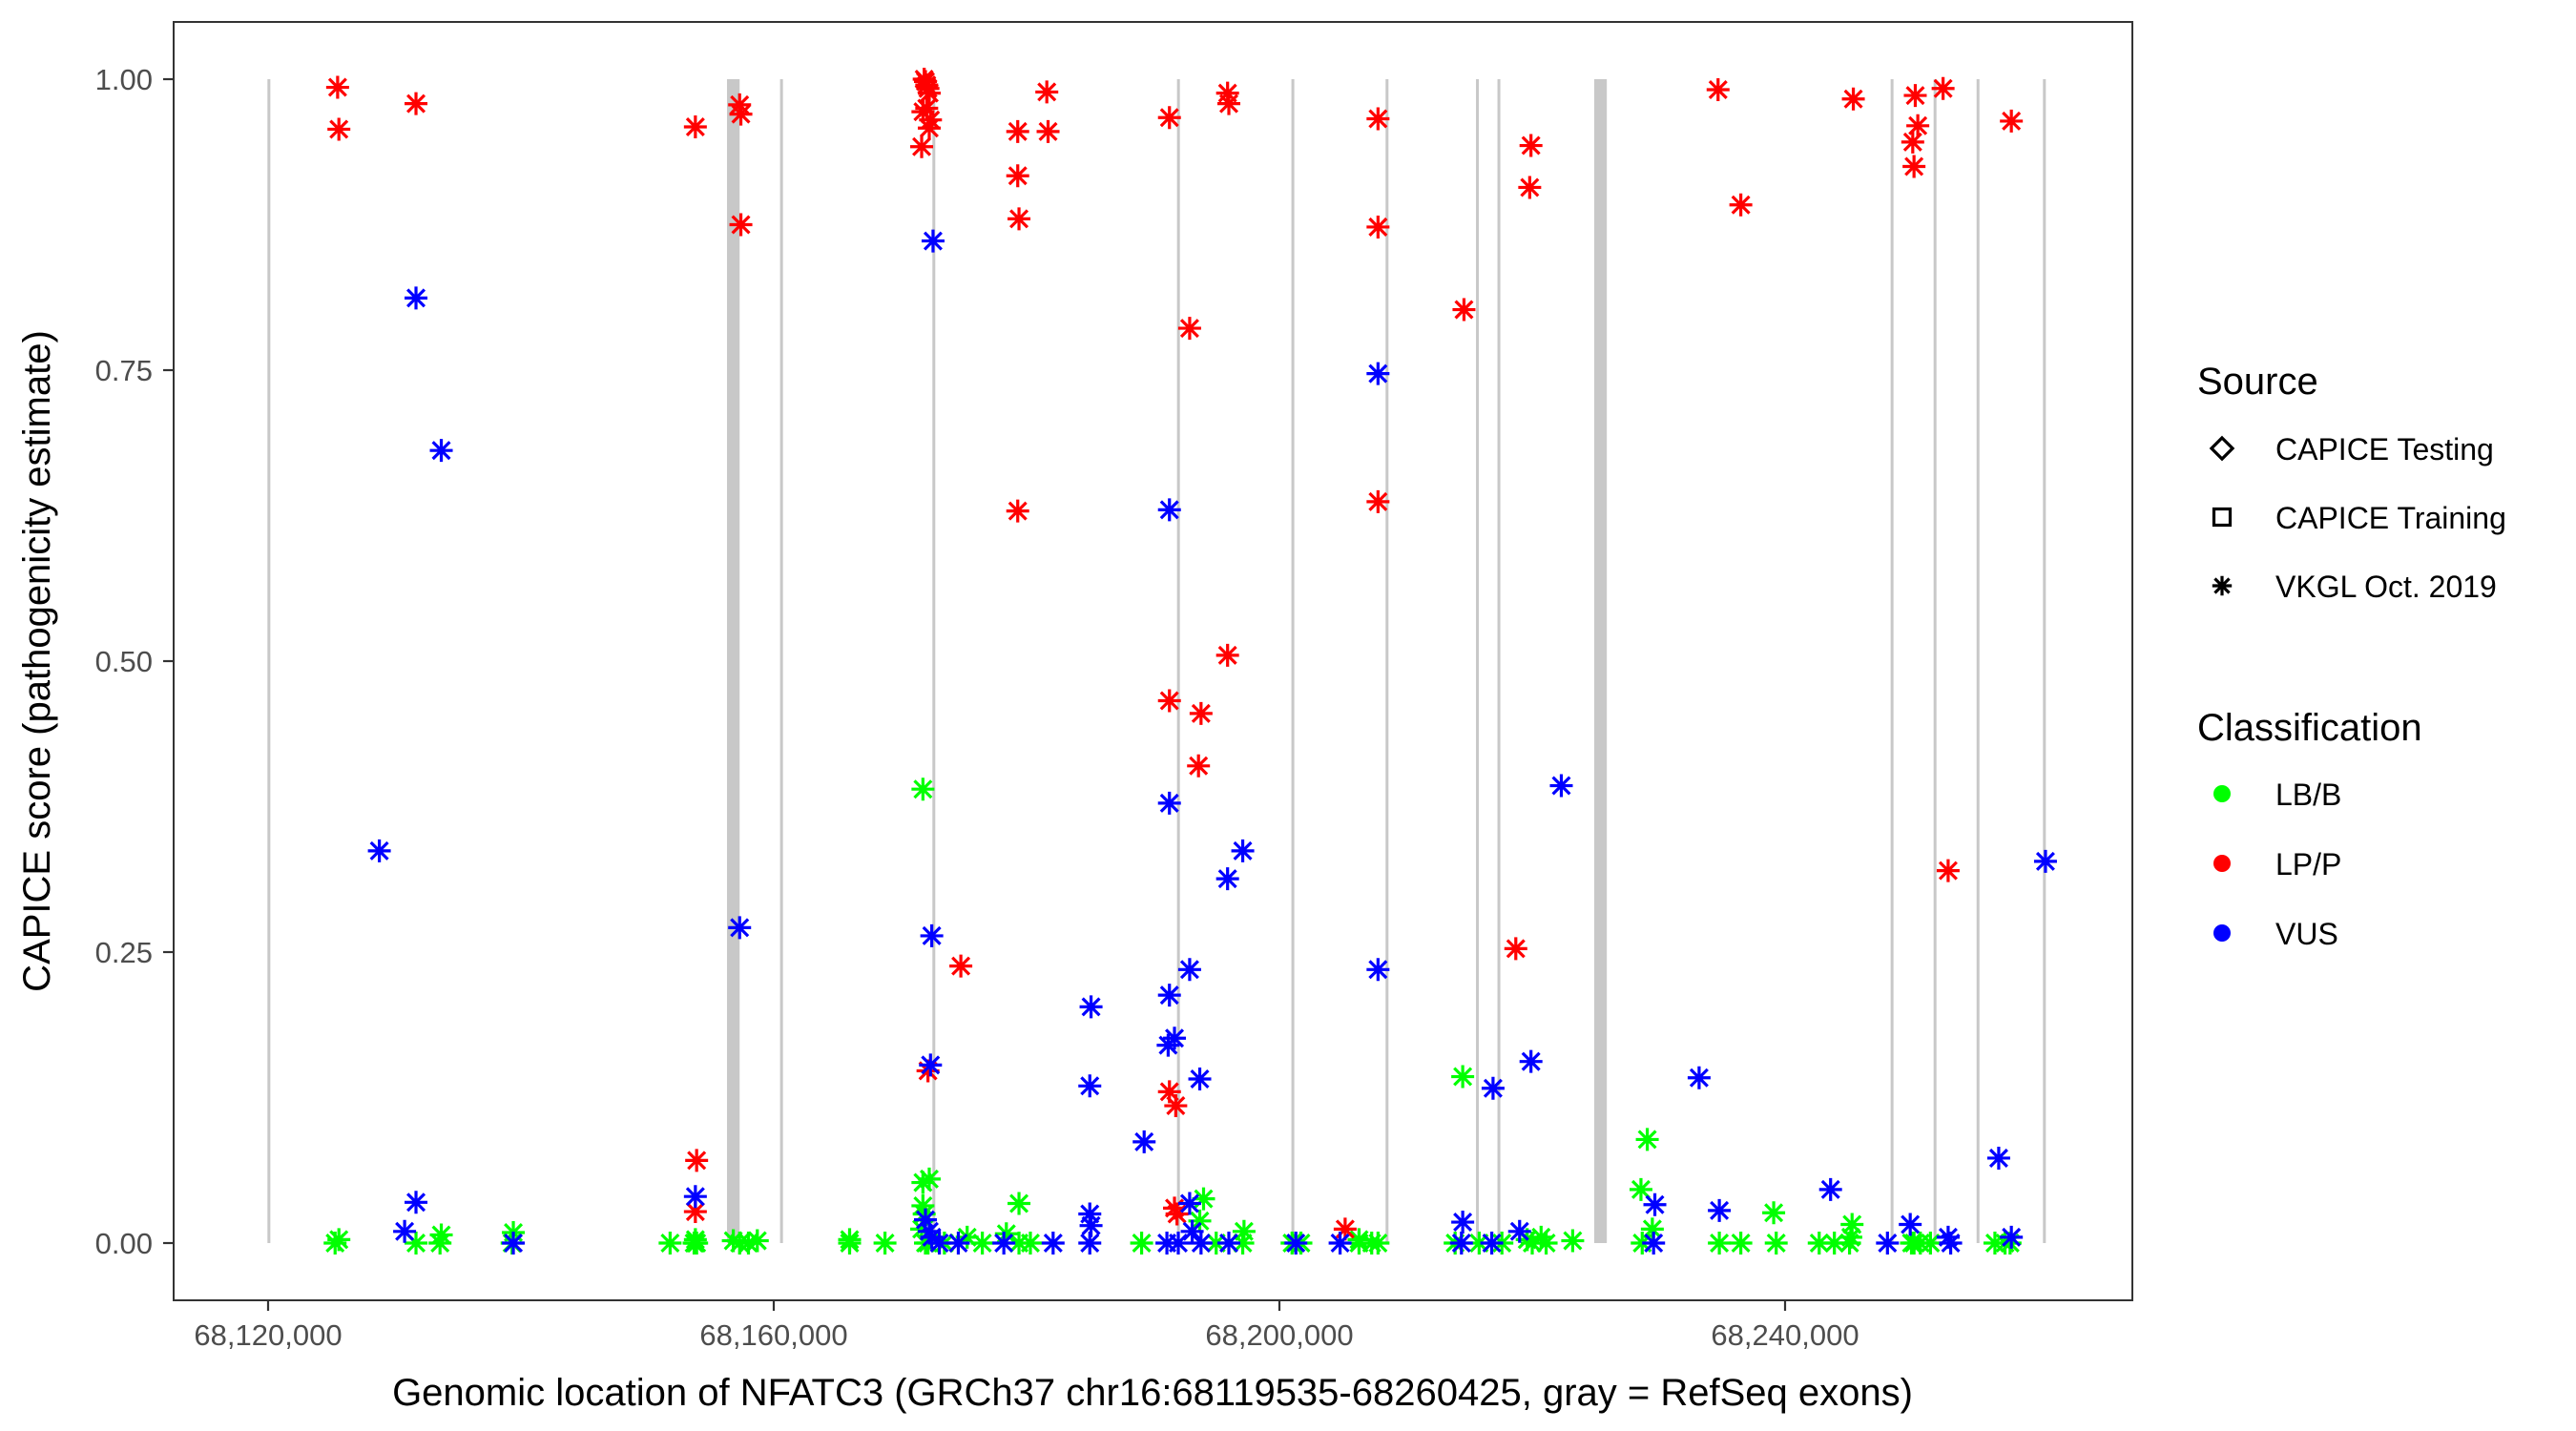  I want to click on legend-label: LB/B, so click(2308, 795).